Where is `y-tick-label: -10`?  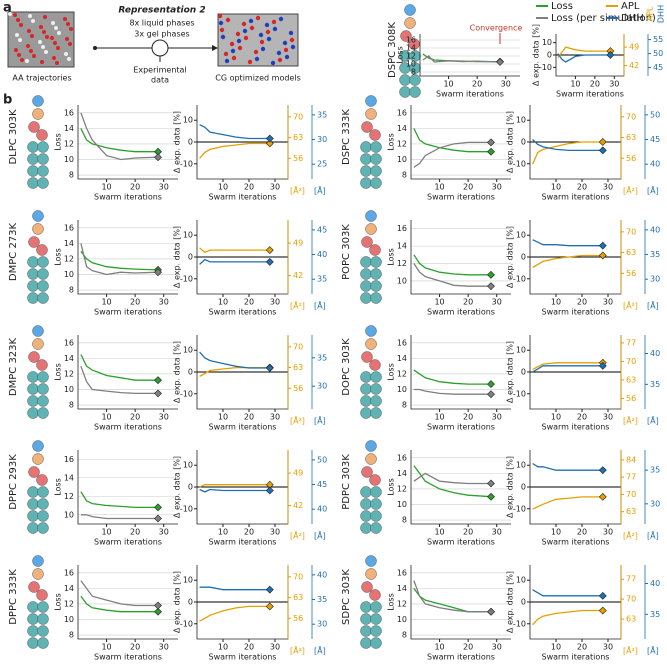 y-tick-label: -10 is located at coordinates (519, 393).